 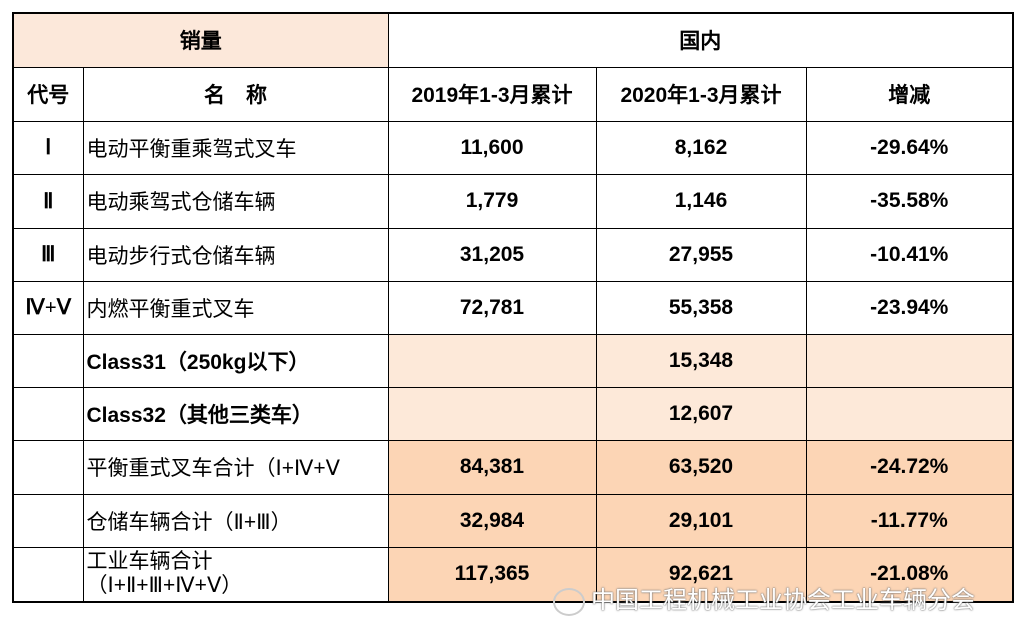 What do you see at coordinates (149, 562) in the screenshot?
I see `name-line-1: 工业车辆合计` at bounding box center [149, 562].